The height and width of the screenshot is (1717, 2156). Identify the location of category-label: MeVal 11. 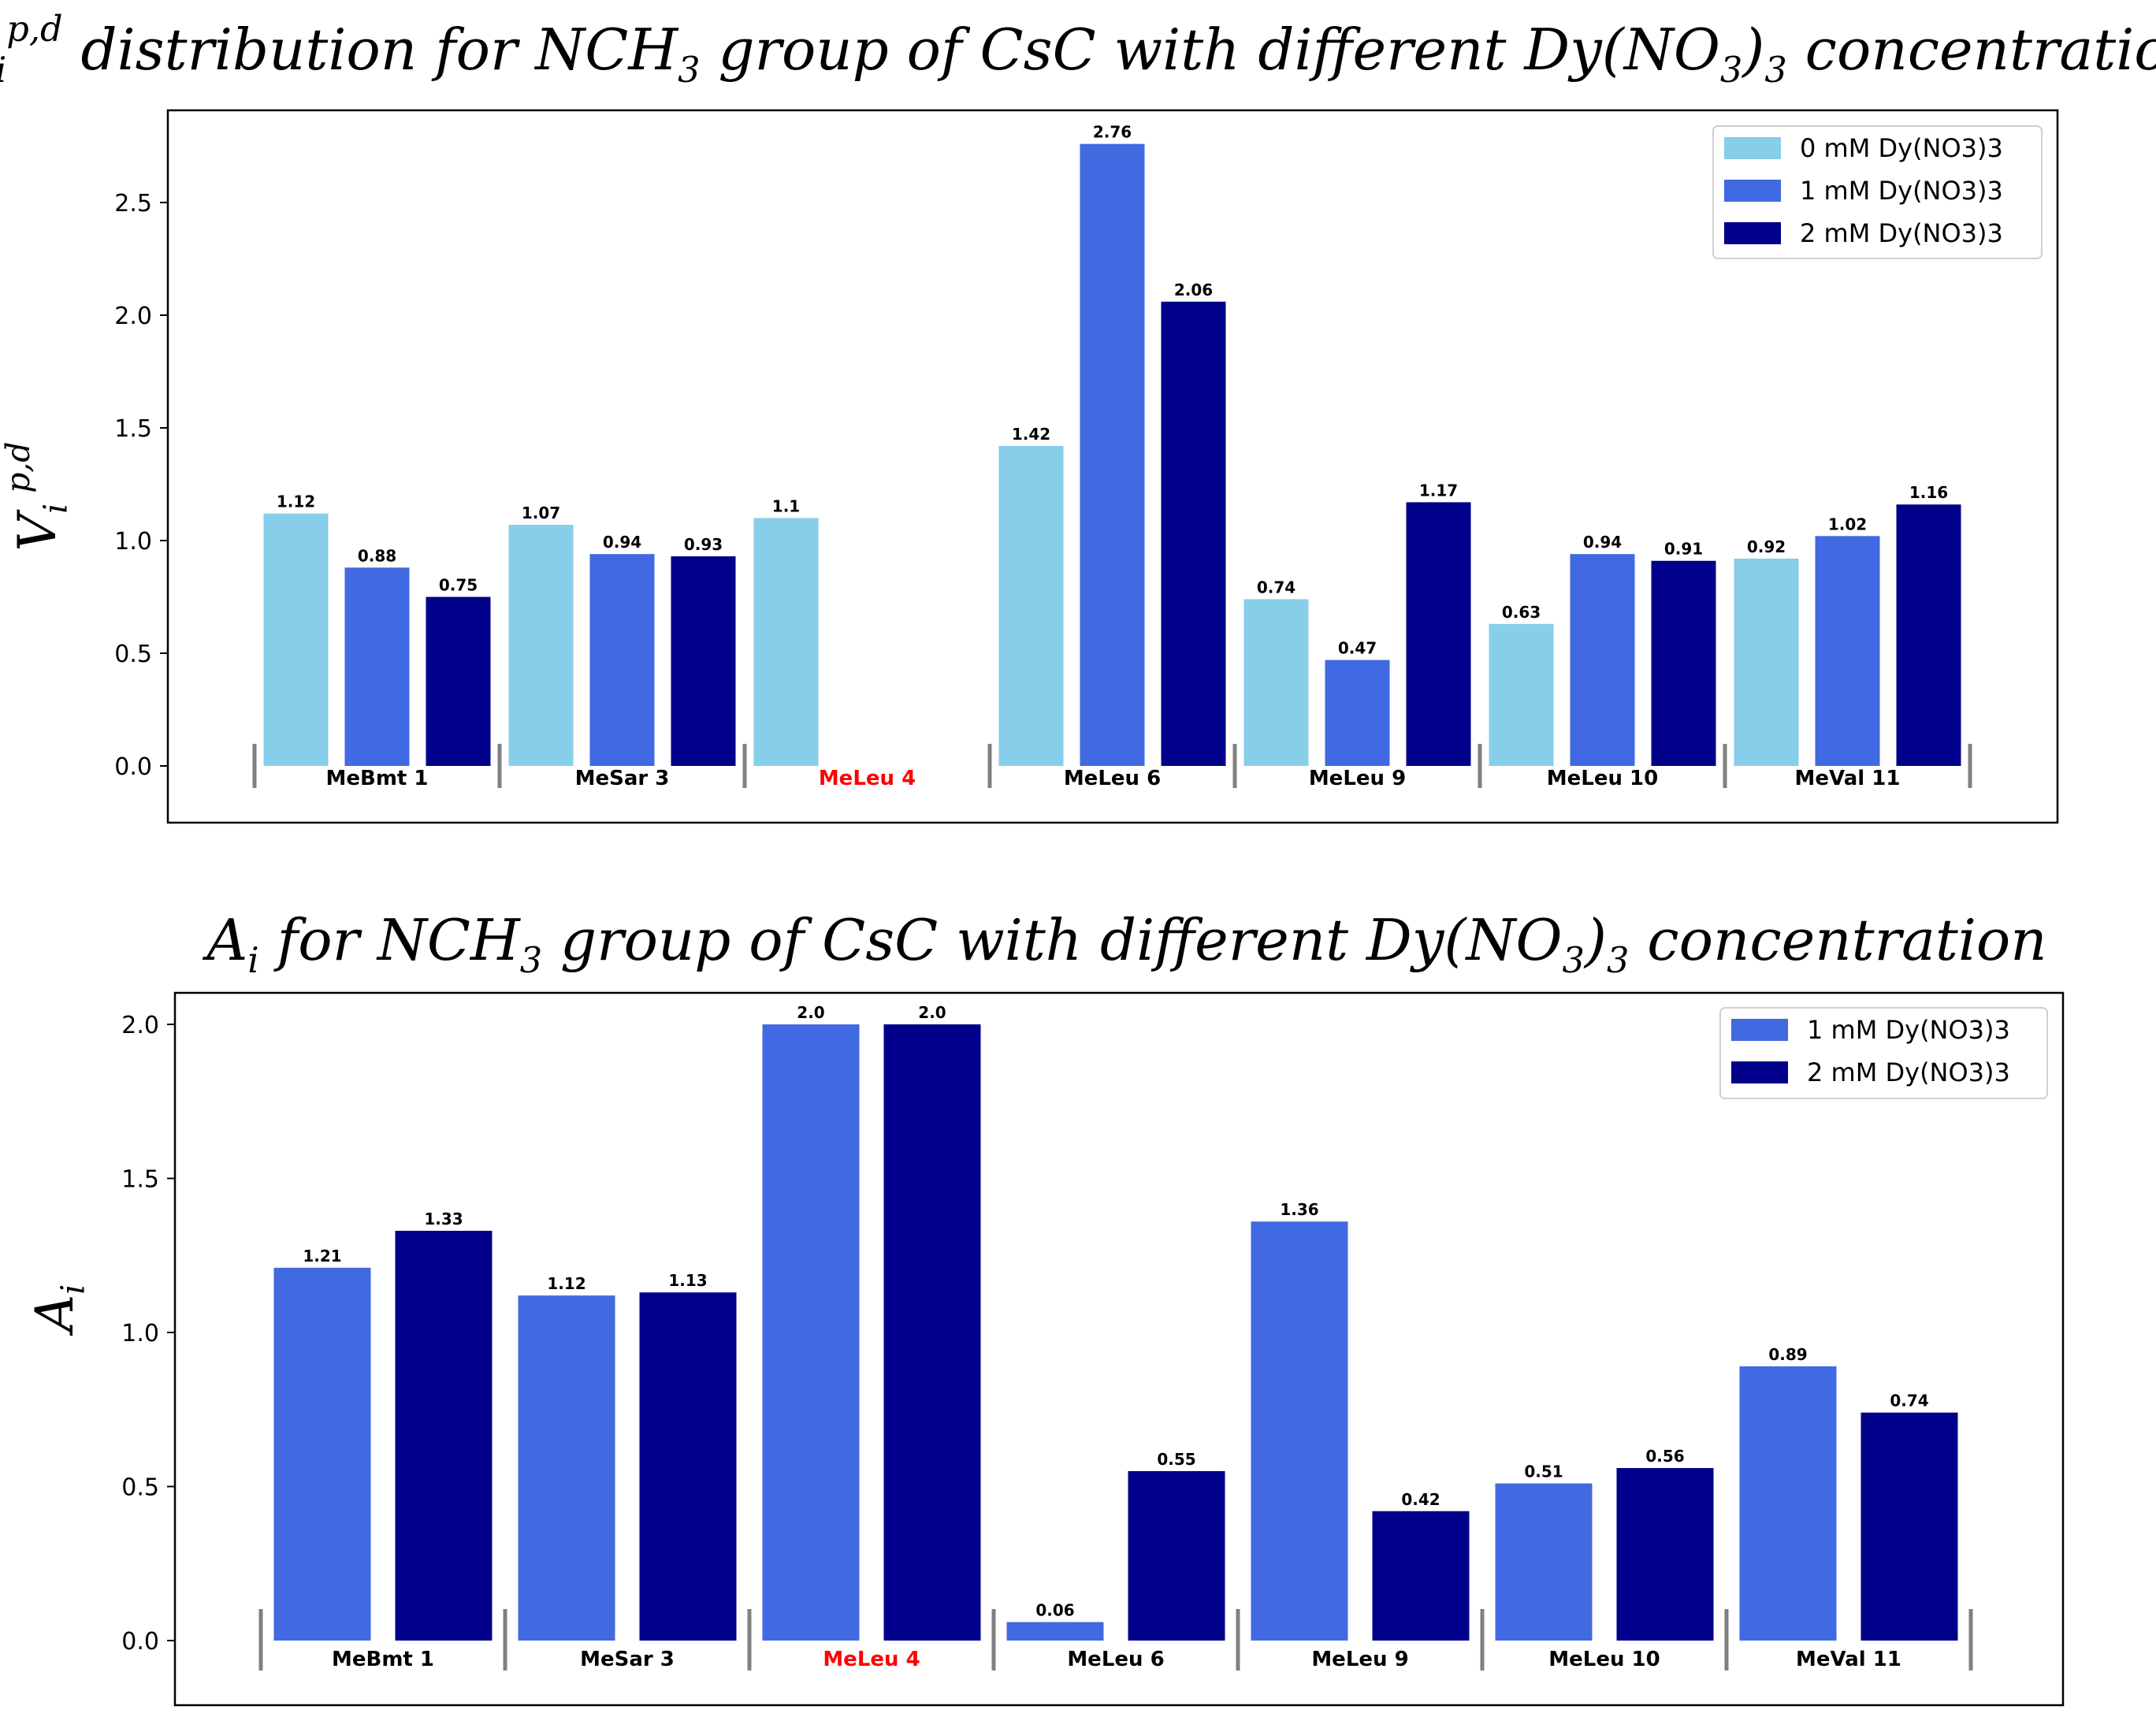
(1848, 778).